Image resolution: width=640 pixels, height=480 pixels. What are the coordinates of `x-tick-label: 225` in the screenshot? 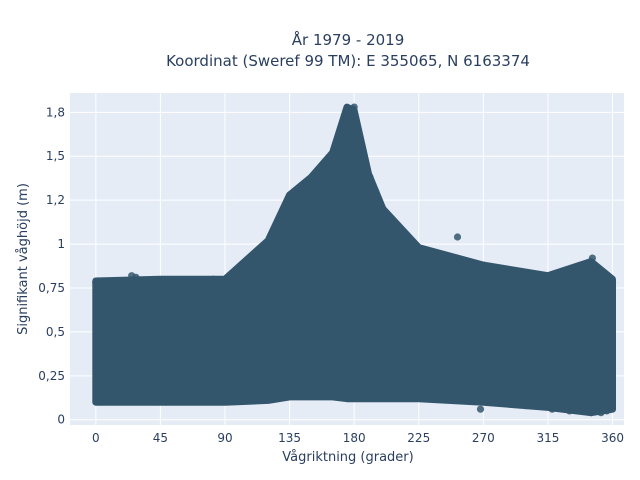 It's located at (418, 438).